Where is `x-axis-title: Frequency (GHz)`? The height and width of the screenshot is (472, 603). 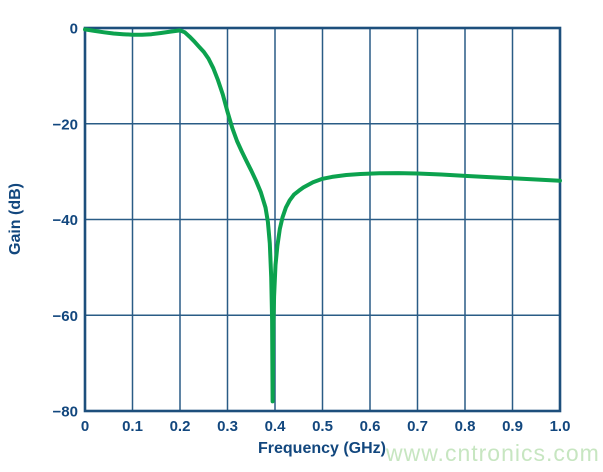 x-axis-title: Frequency (GHz) is located at coordinates (322, 448).